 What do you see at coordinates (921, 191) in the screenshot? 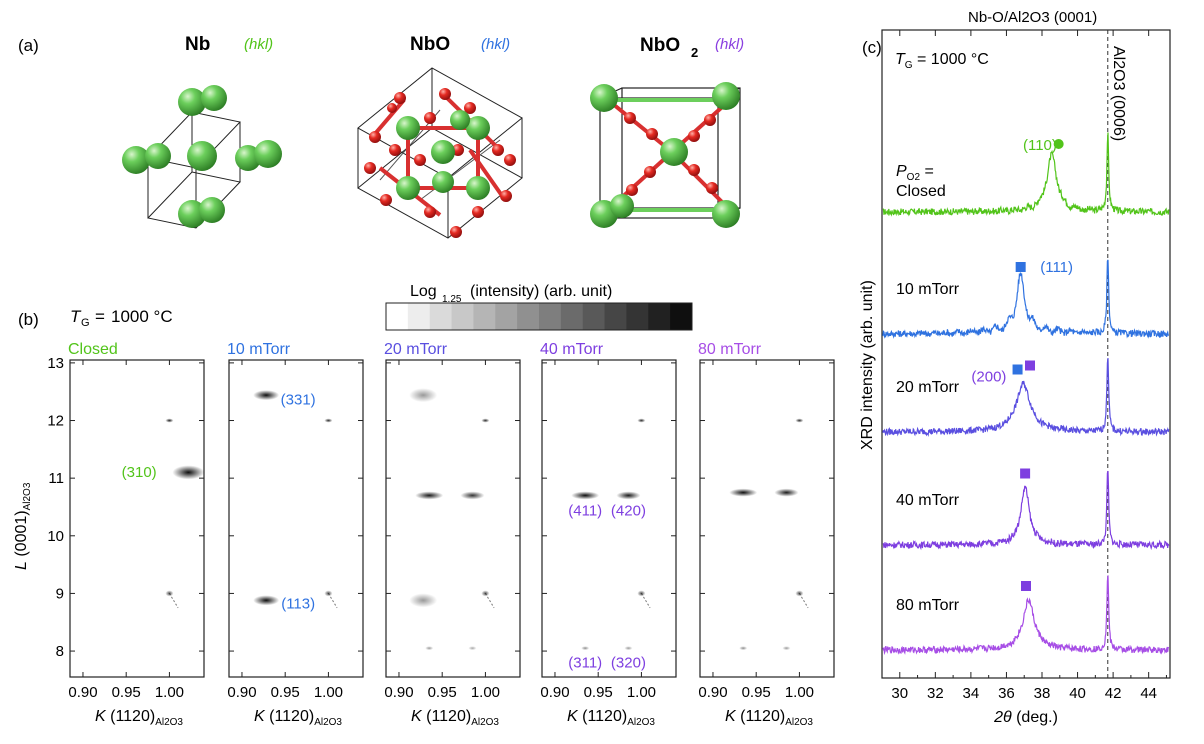
I see `po2-label-closed: Closed` at bounding box center [921, 191].